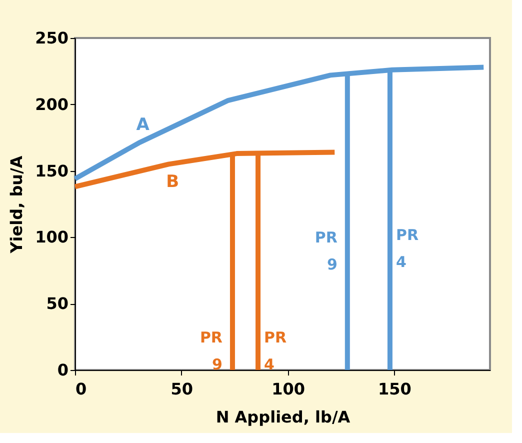  I want to click on y-tick-label: 0, so click(62, 370).